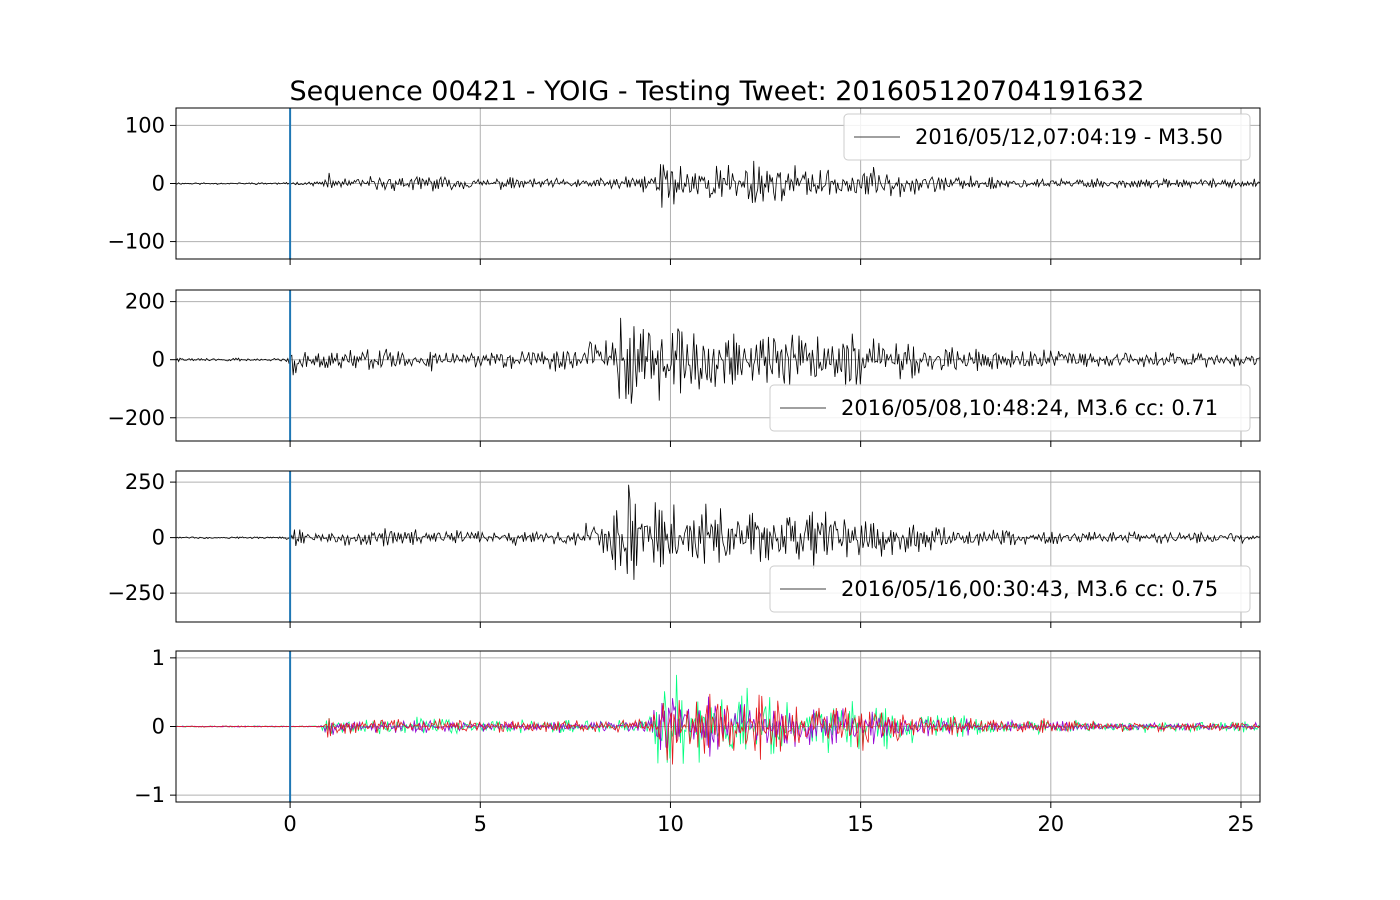 The image size is (1400, 900). What do you see at coordinates (136, 418) in the screenshot?
I see `y-tick-label: −200` at bounding box center [136, 418].